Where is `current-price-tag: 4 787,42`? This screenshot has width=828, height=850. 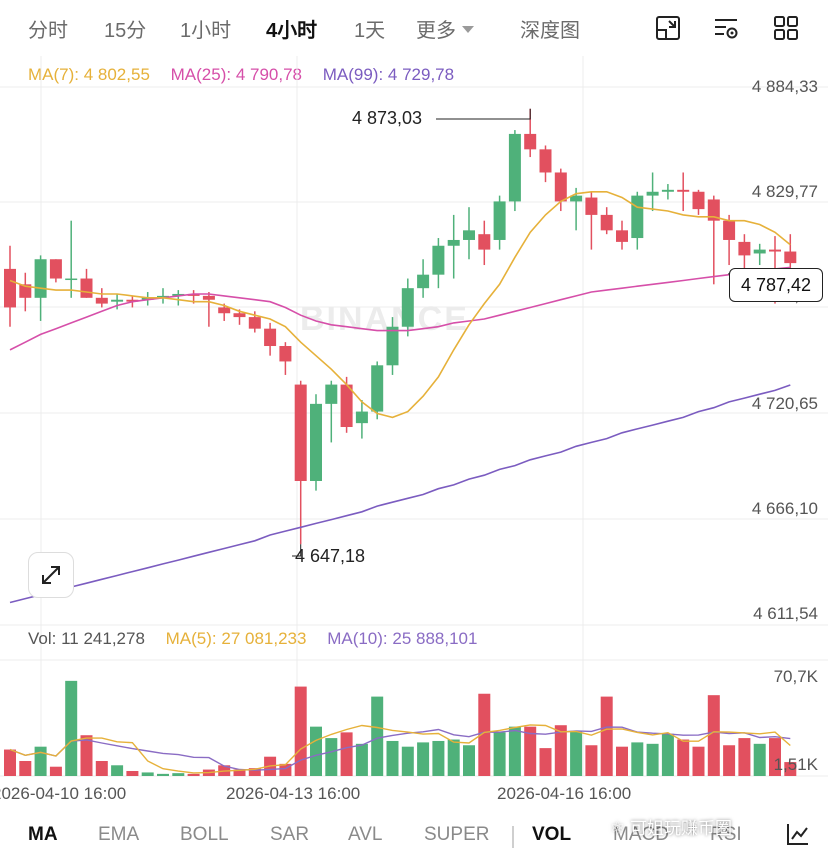 current-price-tag: 4 787,42 is located at coordinates (776, 285).